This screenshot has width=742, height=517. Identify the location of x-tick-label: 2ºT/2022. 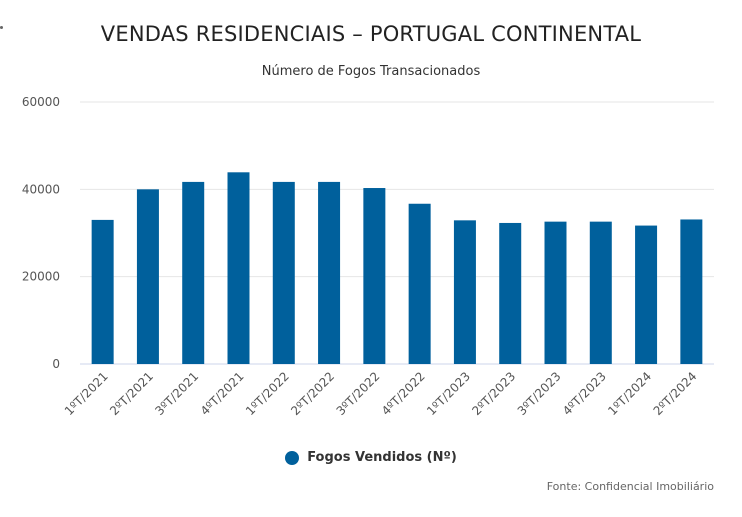
(312, 393).